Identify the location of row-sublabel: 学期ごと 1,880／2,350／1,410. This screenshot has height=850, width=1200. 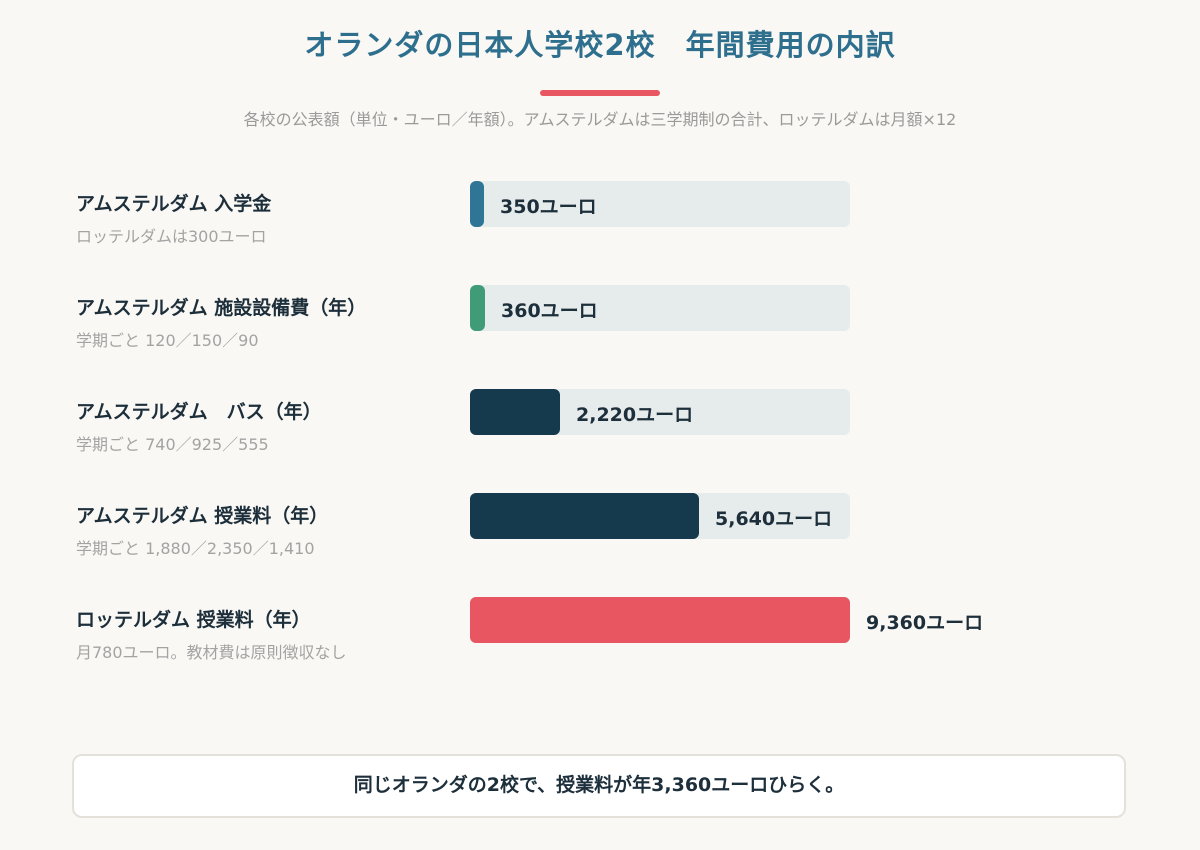
(195, 548).